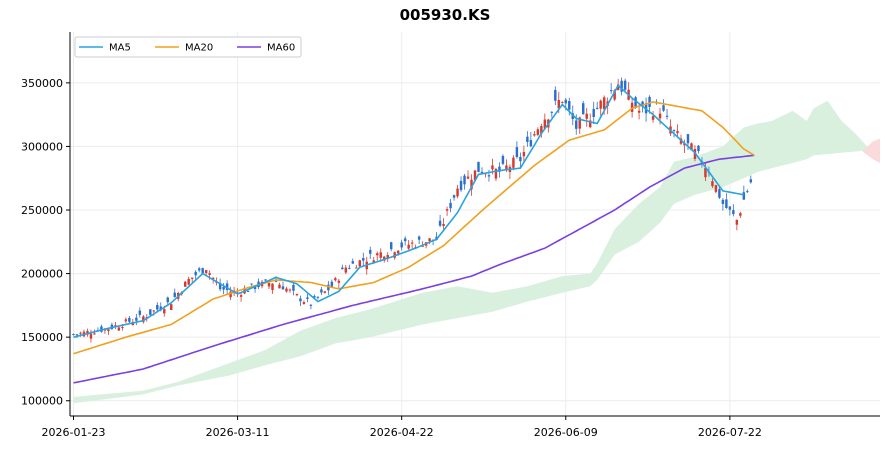 The image size is (890, 450). What do you see at coordinates (42, 146) in the screenshot?
I see `y-tick-label-4: 300000` at bounding box center [42, 146].